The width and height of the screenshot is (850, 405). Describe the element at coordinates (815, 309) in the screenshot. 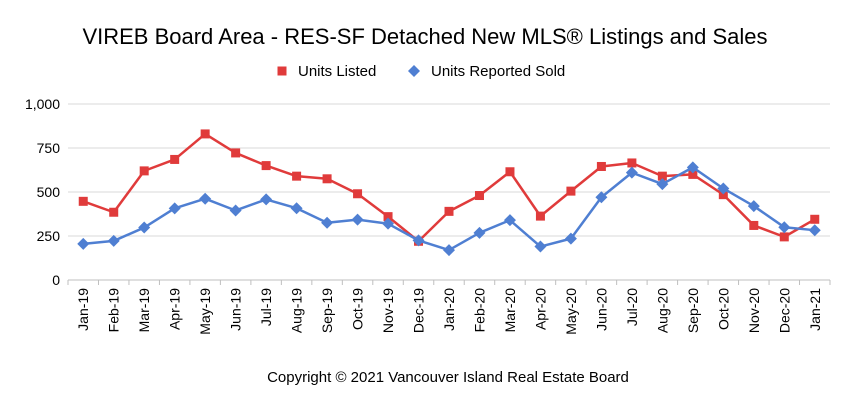

I see `x-tick-label: Jan-21` at that location.